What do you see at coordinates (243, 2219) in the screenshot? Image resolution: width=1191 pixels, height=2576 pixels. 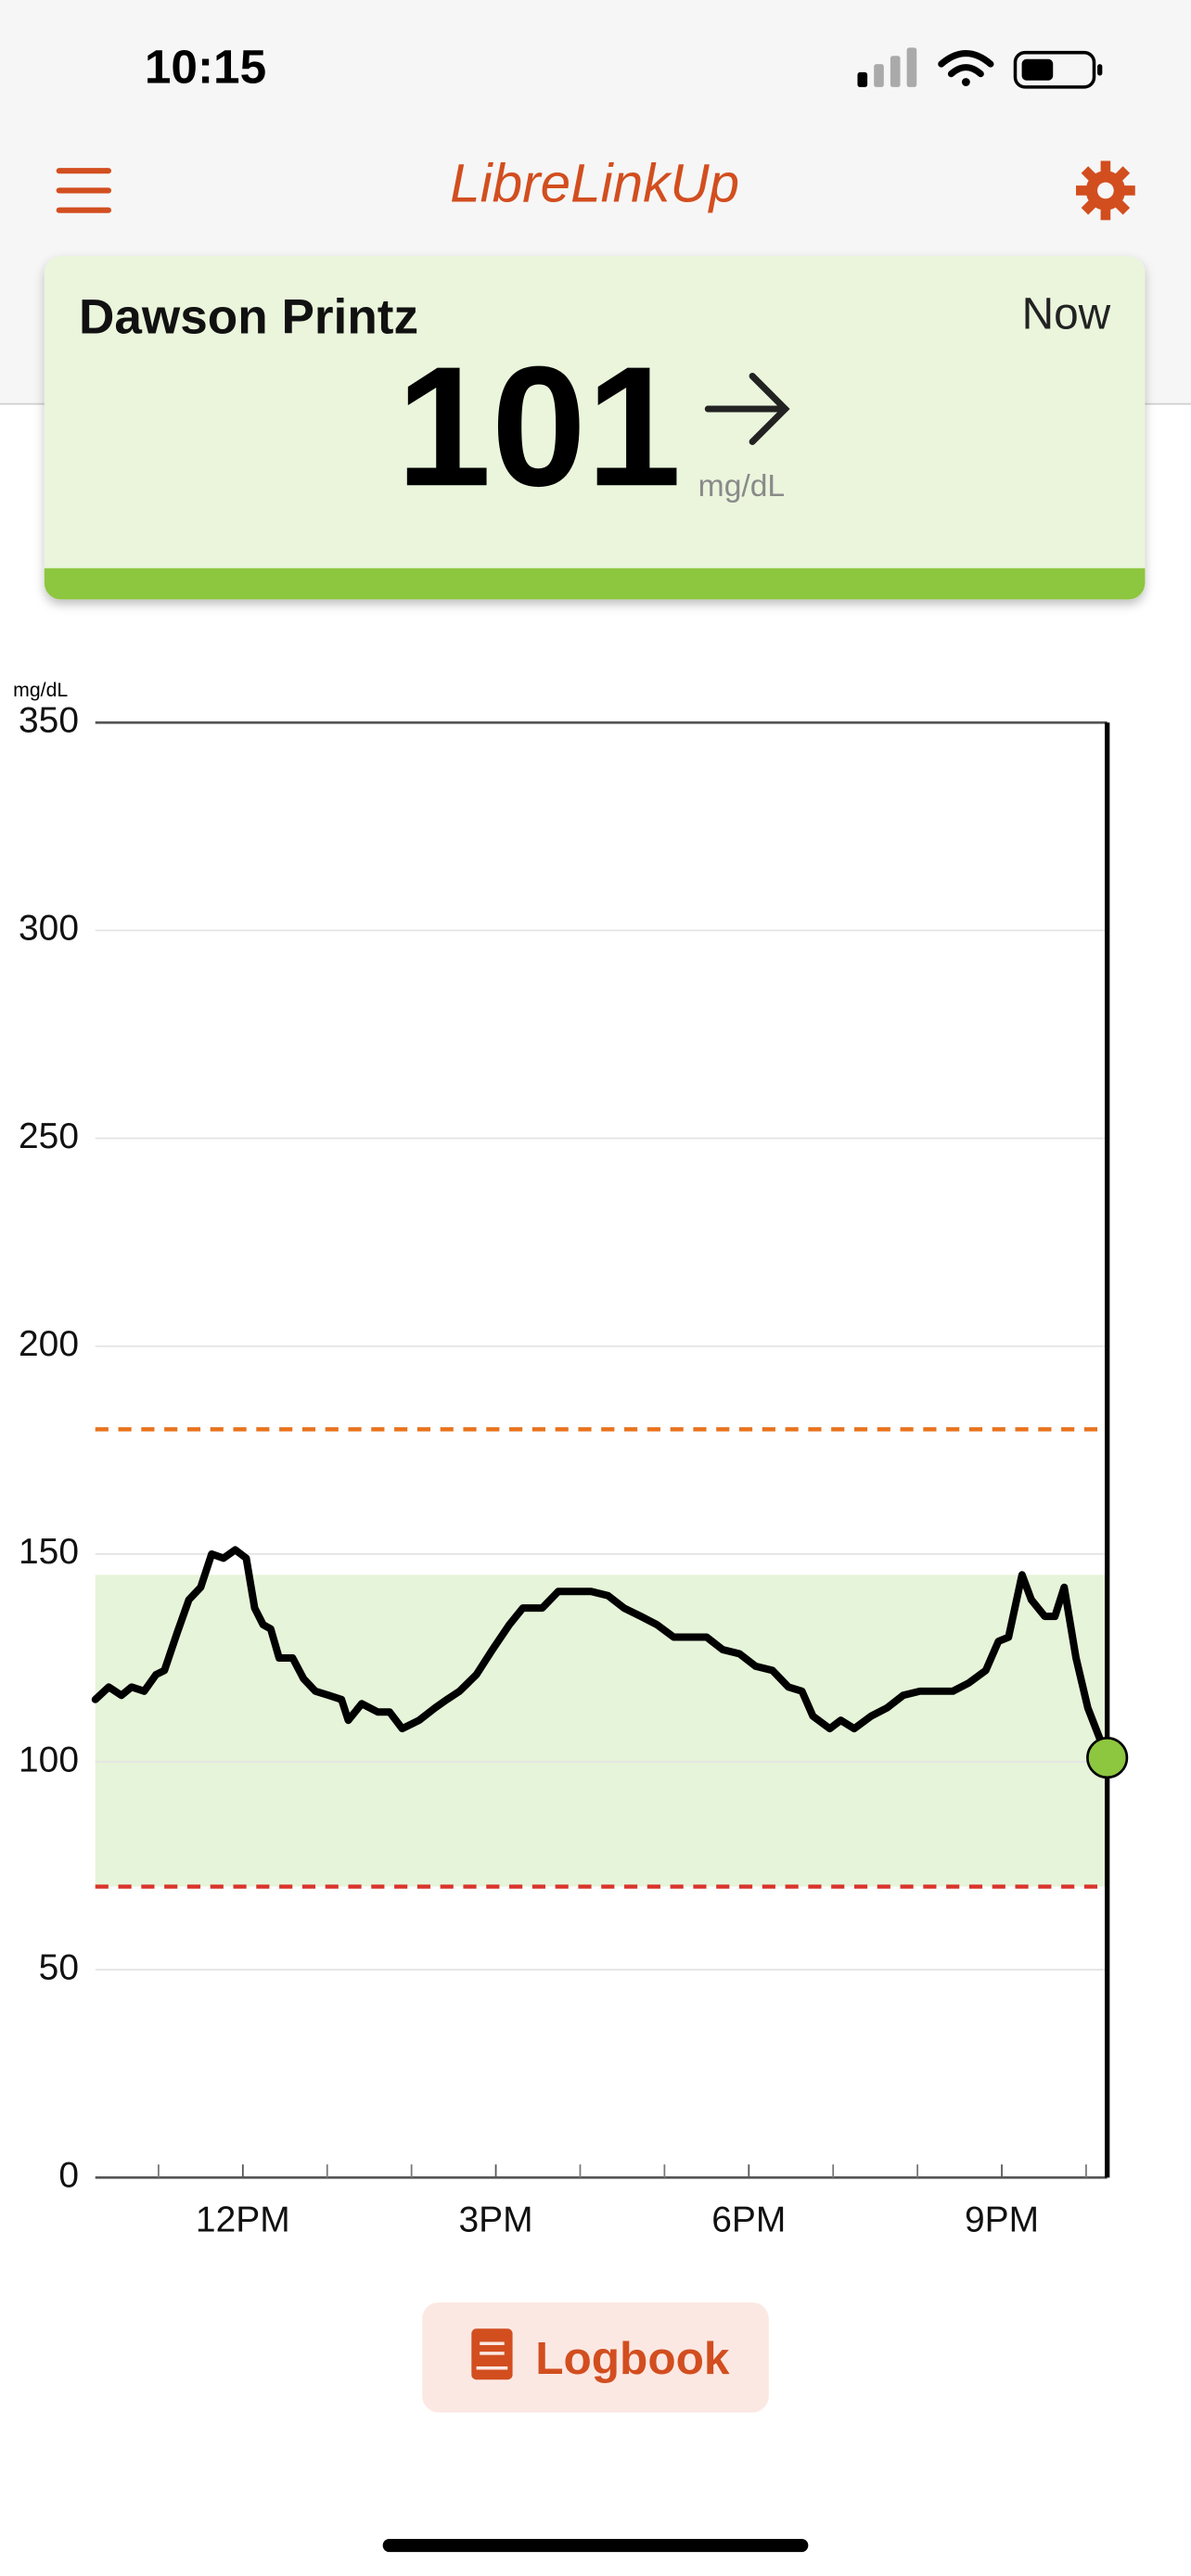 I see `x-tick-label: 12PM` at bounding box center [243, 2219].